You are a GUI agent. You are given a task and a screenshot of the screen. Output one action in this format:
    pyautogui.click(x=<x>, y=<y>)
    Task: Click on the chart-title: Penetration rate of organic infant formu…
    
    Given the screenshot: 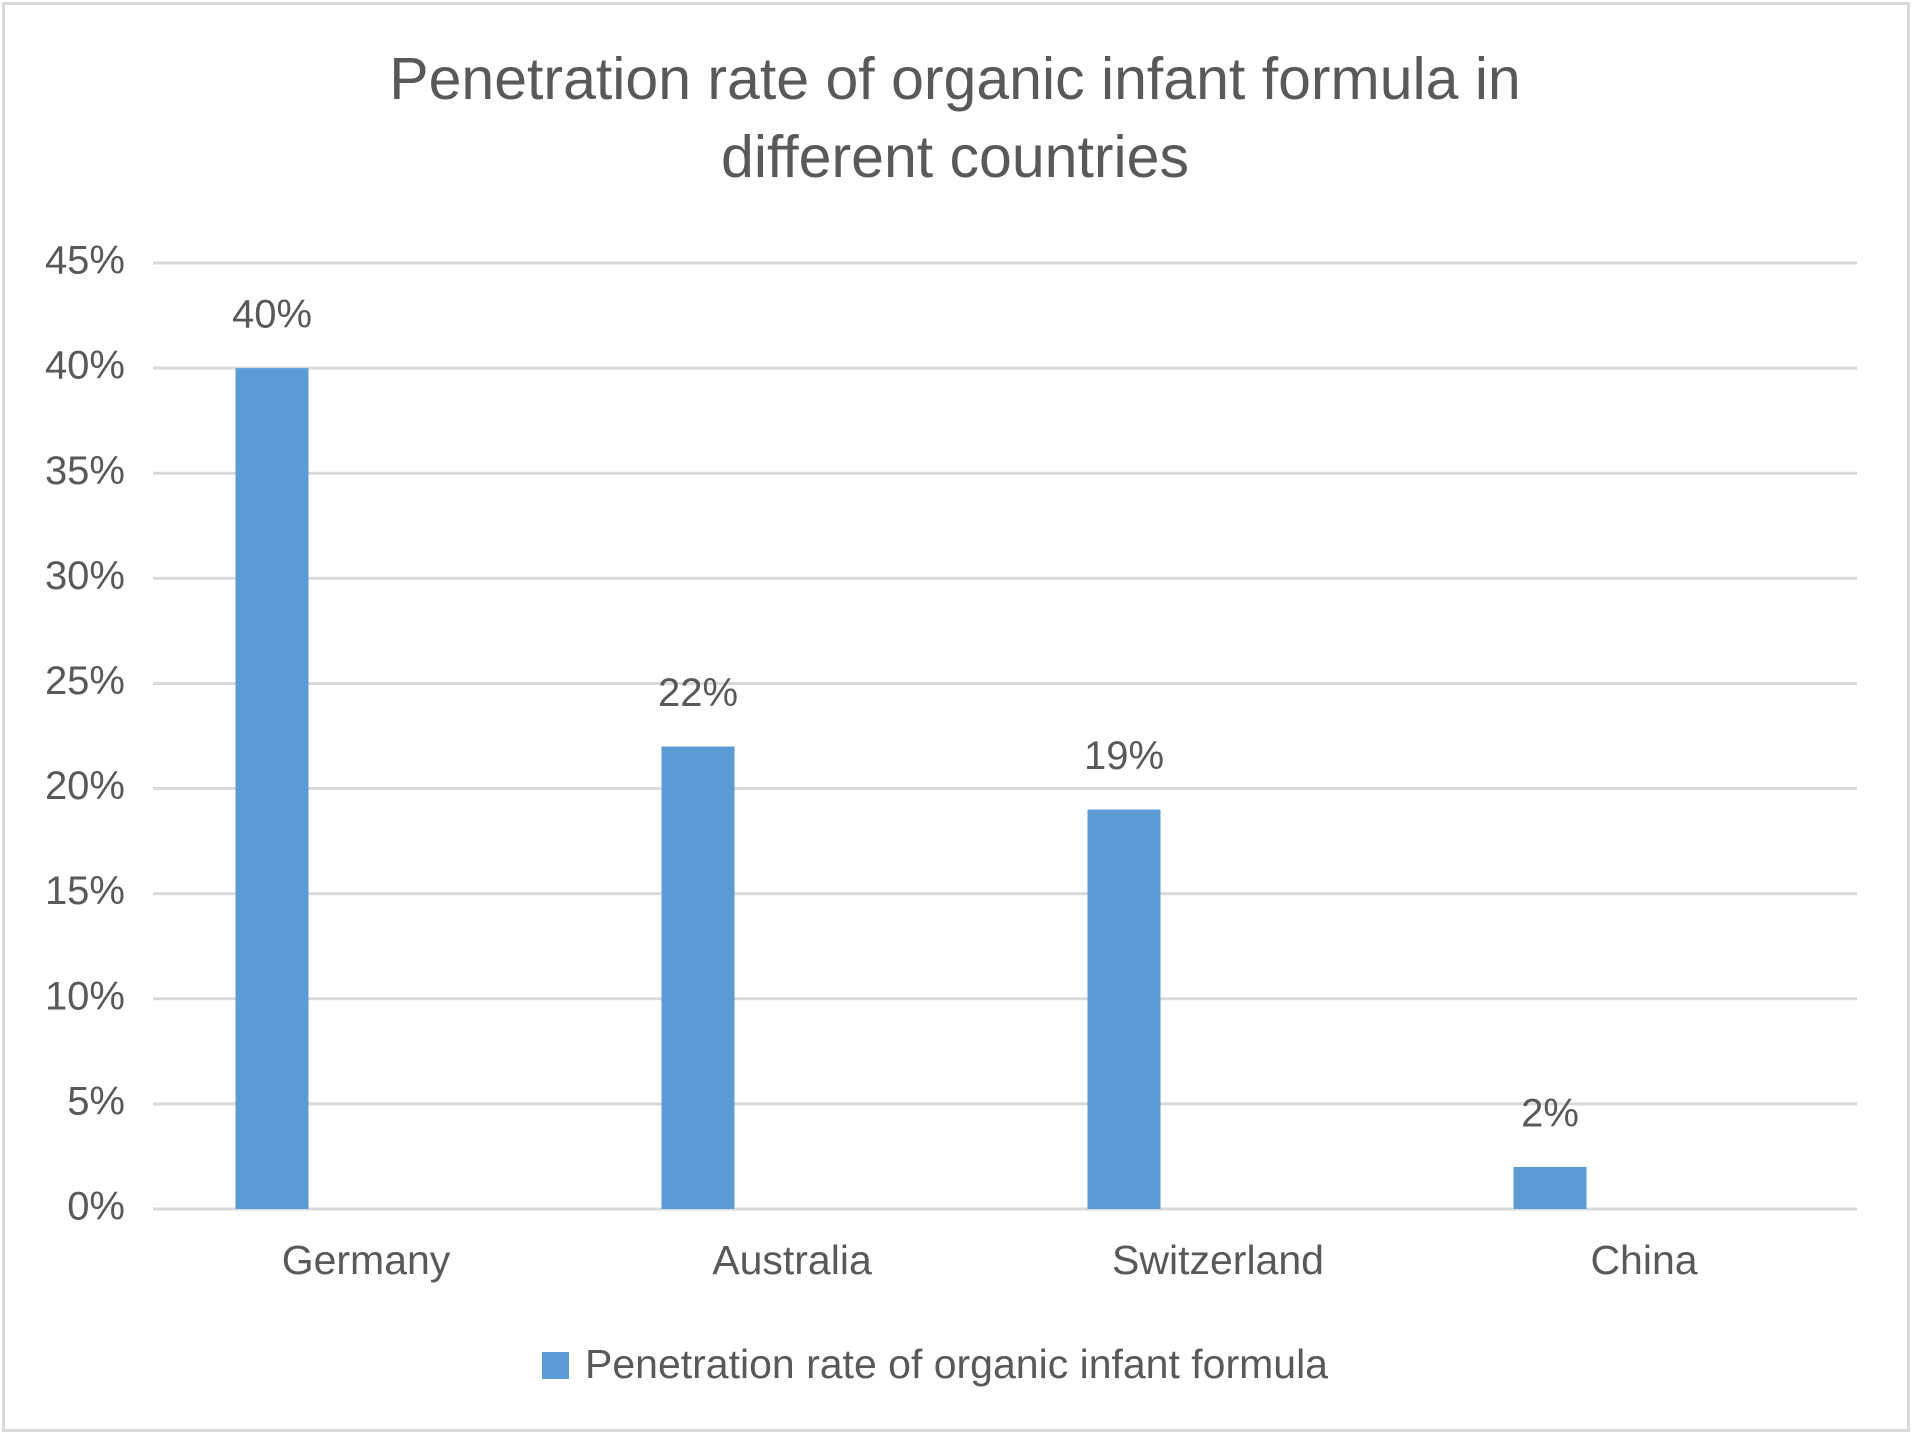 What is the action you would take?
    pyautogui.click(x=955, y=118)
    